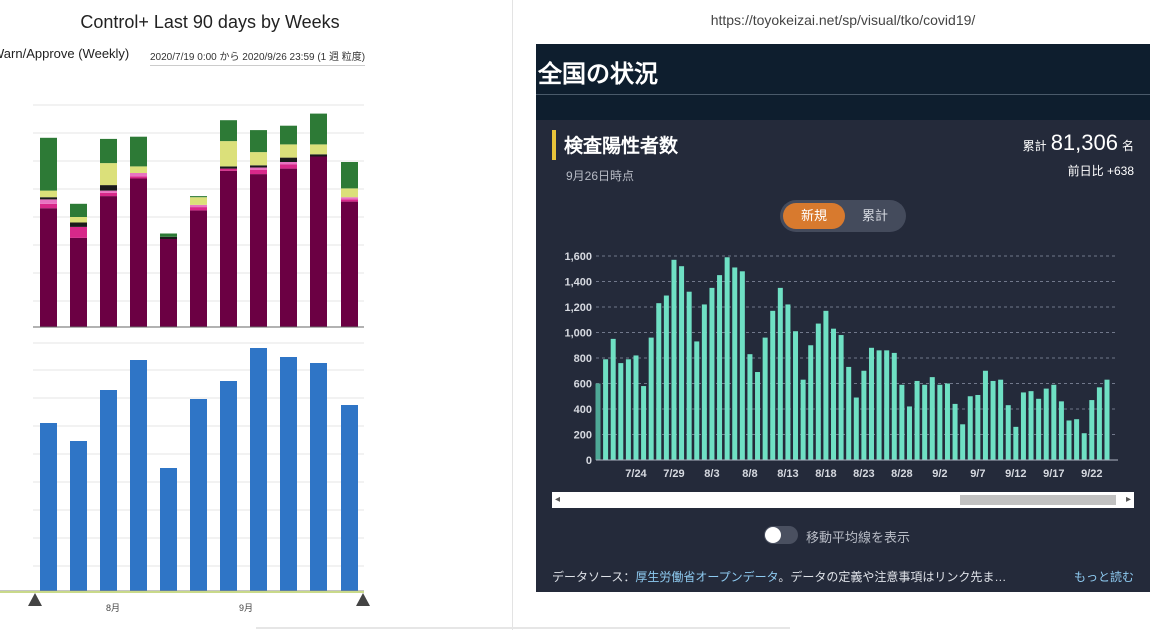 The height and width of the screenshot is (630, 1150). What do you see at coordinates (1120, 171) in the screenshot?
I see `diff-value: +638` at bounding box center [1120, 171].